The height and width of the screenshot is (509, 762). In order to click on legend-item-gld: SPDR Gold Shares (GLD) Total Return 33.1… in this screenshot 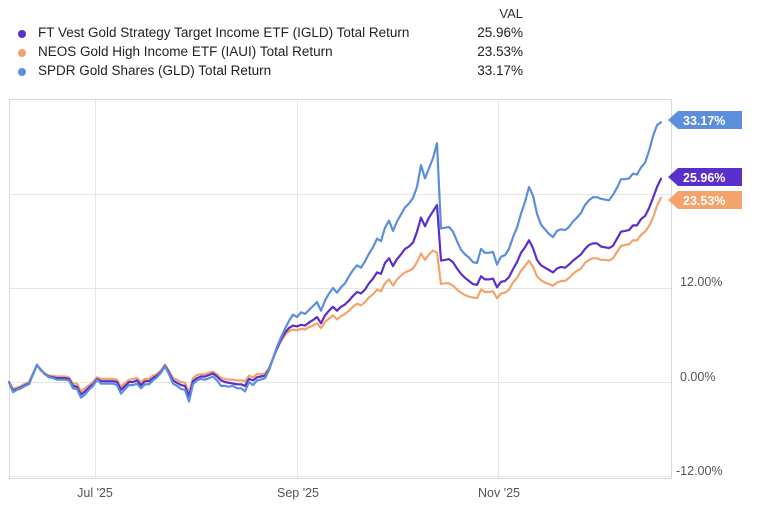, I will do `click(270, 71)`.